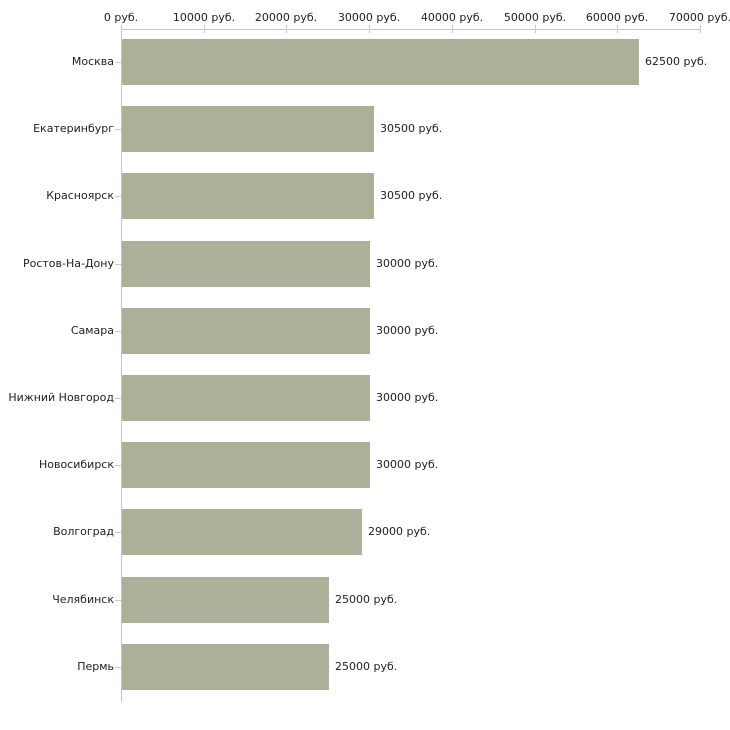 This screenshot has width=730, height=730. Describe the element at coordinates (83, 599) in the screenshot. I see `y-axis-category-label: Челябинск` at that location.